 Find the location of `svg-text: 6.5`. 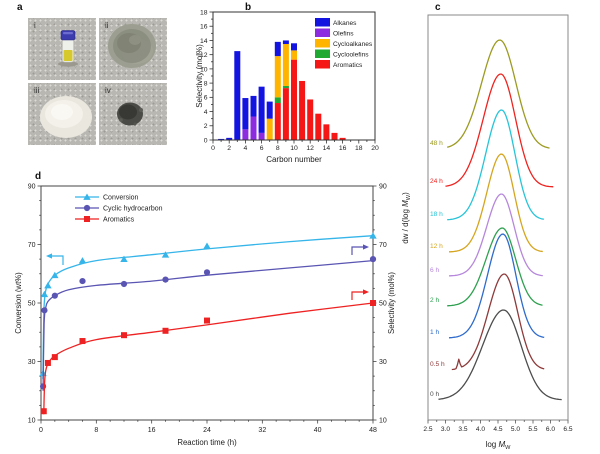

svg-text: 6.5 is located at coordinates (567, 429).